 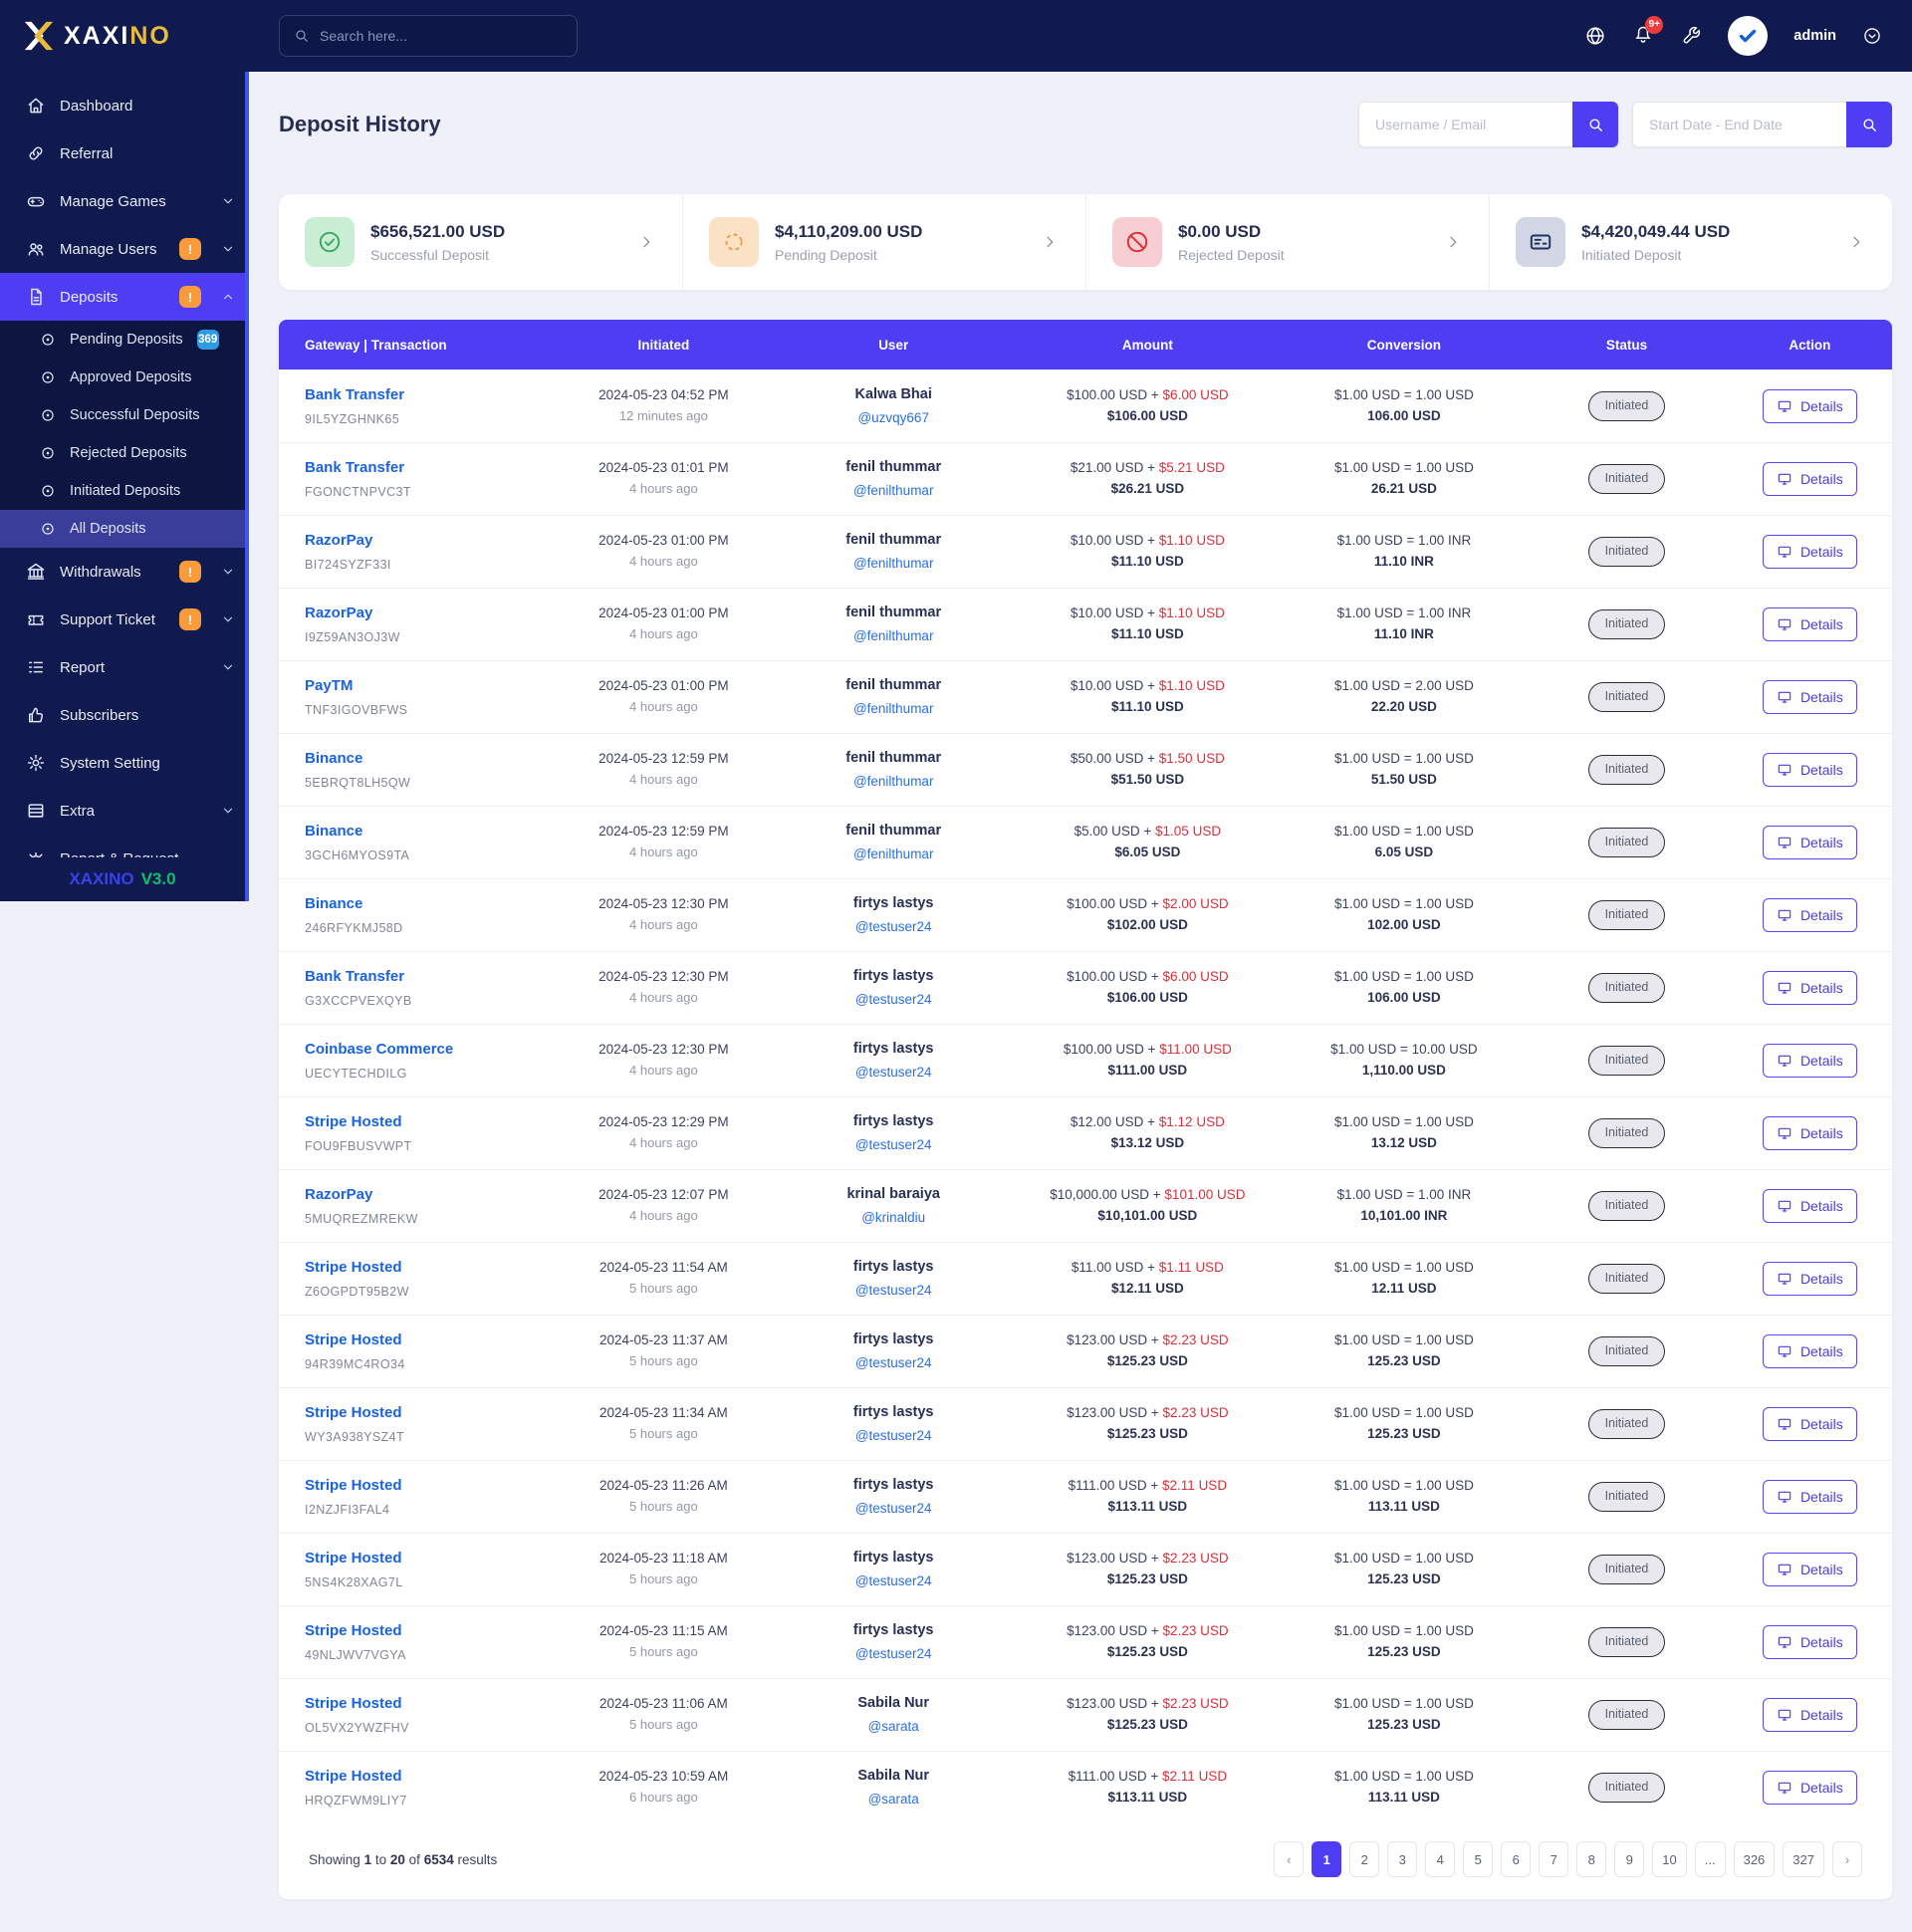 I want to click on date-range-filter-input, so click(x=1739, y=125).